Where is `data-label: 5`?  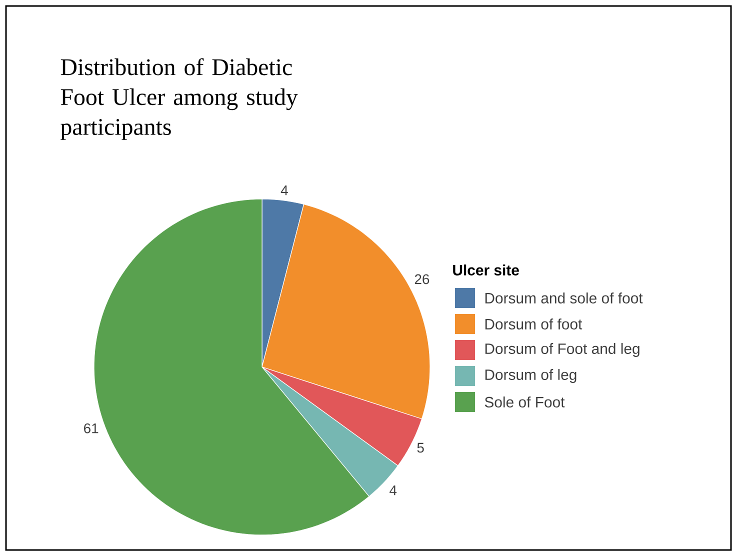 data-label: 5 is located at coordinates (420, 447).